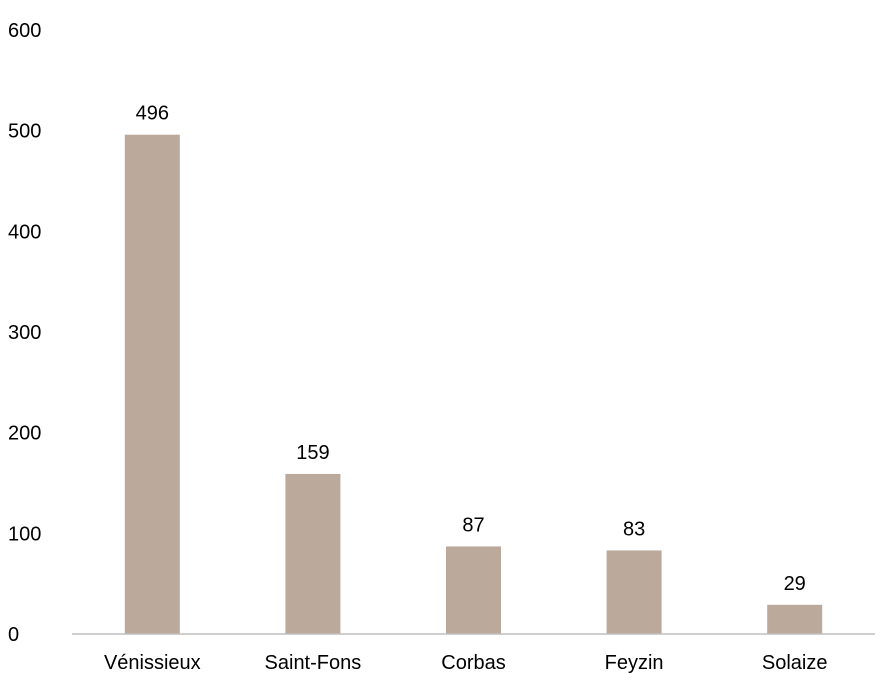 The width and height of the screenshot is (875, 680). What do you see at coordinates (473, 663) in the screenshot?
I see `x-tick-label: Corbas` at bounding box center [473, 663].